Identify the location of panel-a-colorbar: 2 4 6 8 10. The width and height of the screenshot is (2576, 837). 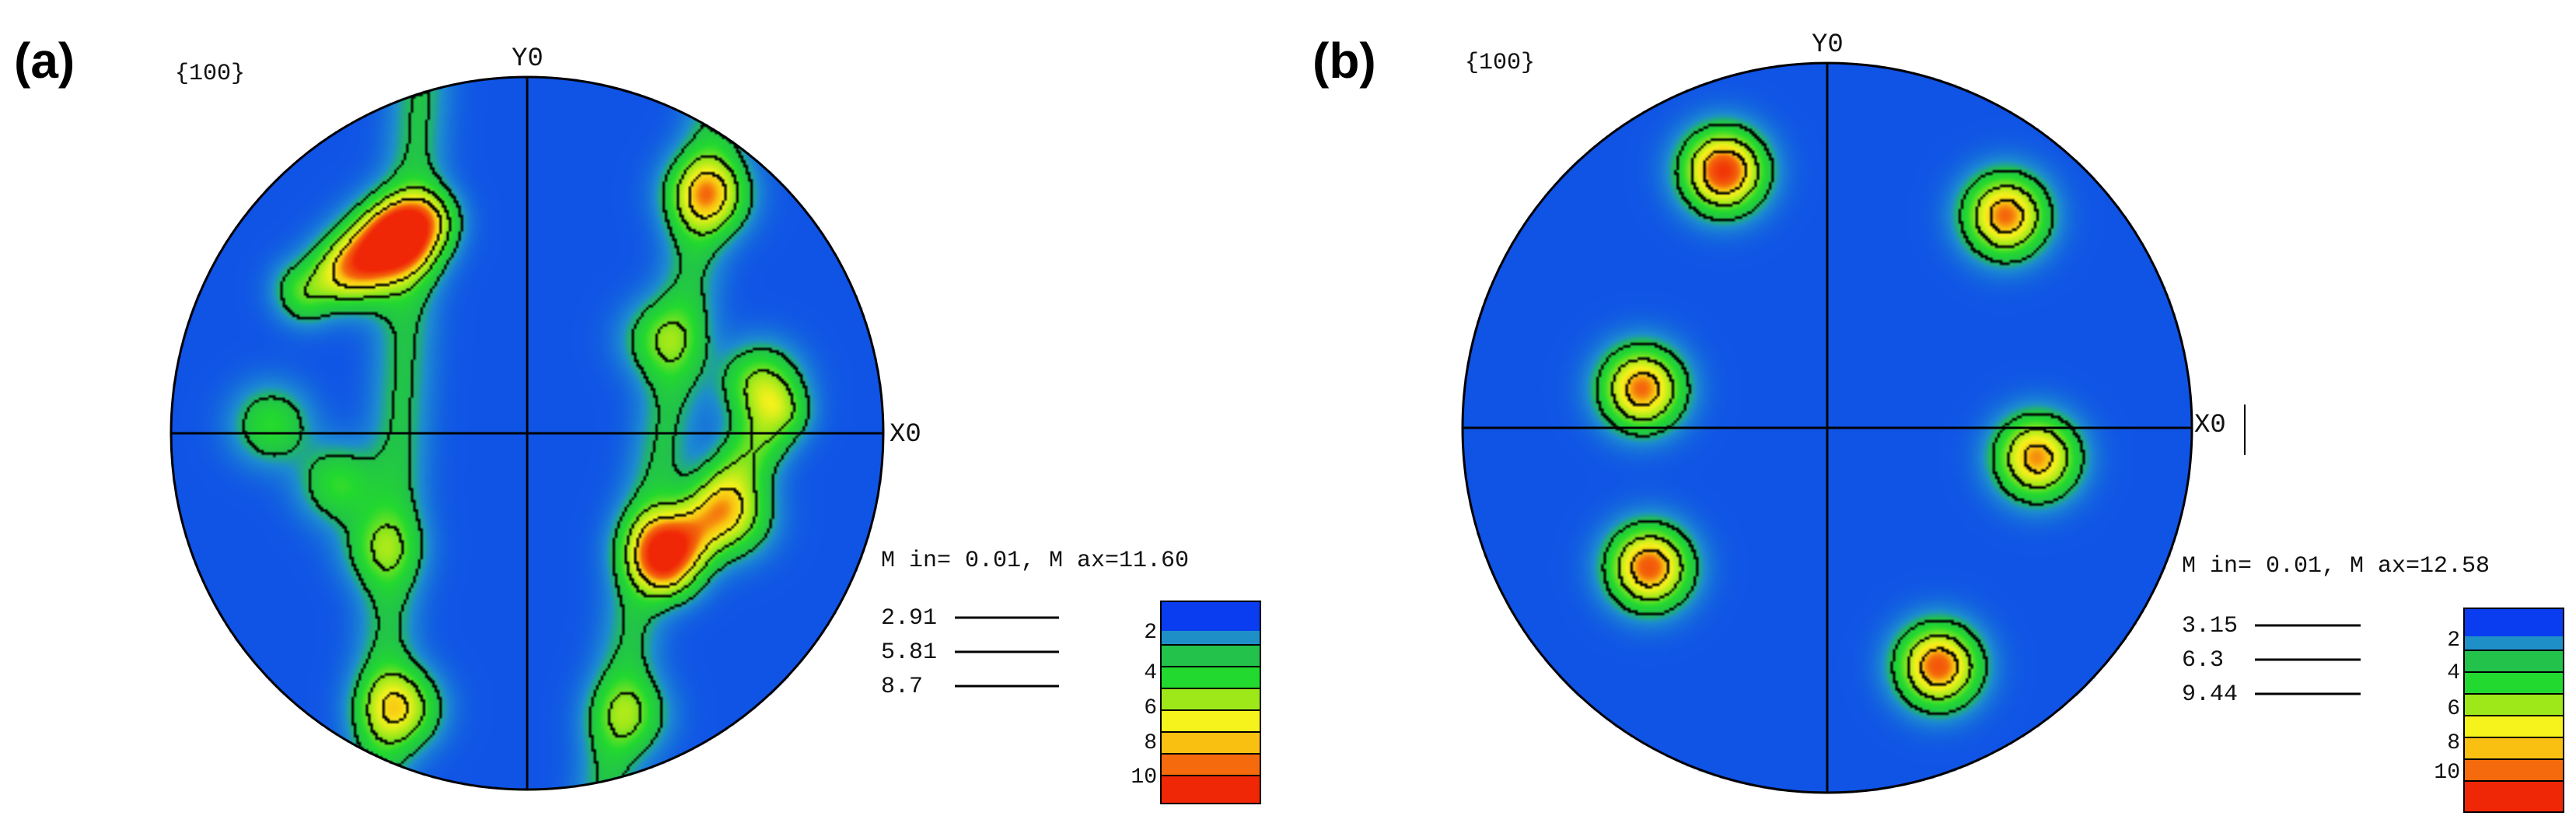
(1196, 702).